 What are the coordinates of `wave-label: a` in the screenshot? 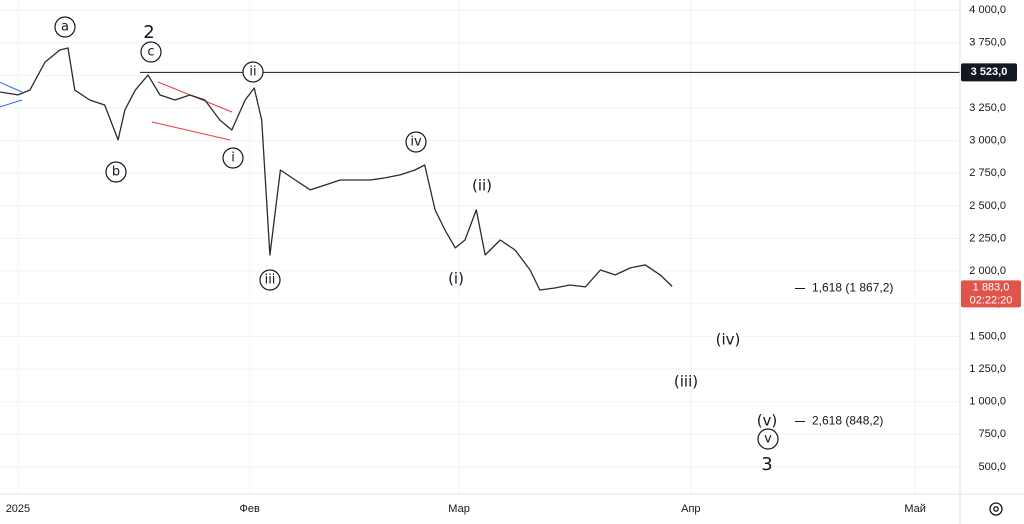 It's located at (65, 27).